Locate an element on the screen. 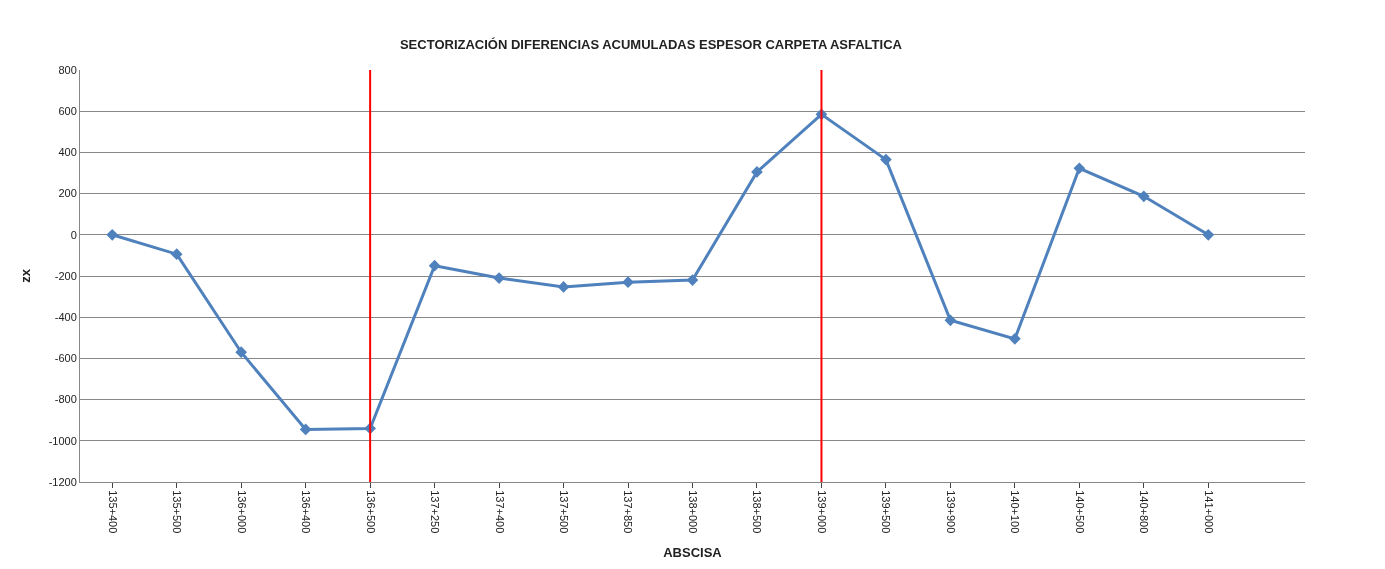 The image size is (1385, 569). x-tick-label: 137+400 is located at coordinates (499, 512).